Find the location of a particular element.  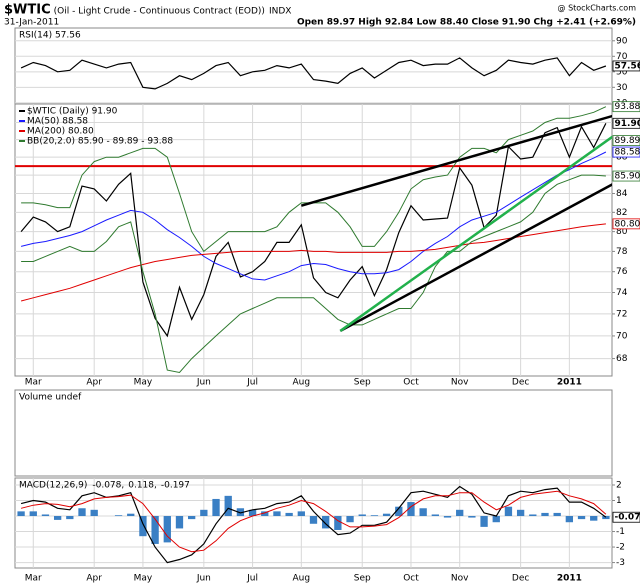

x-tick-label: Apr is located at coordinates (94, 579).